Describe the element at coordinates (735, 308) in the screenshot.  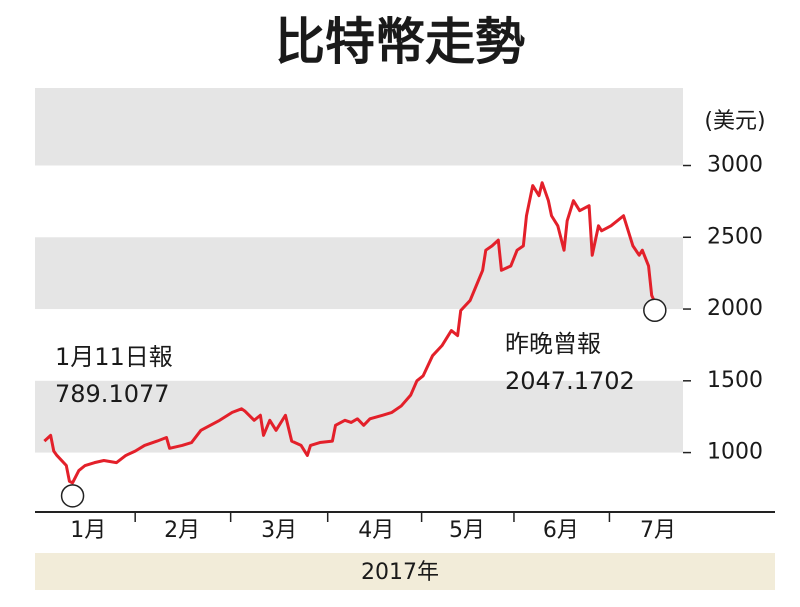
I see `y-tick-label: 2000` at that location.